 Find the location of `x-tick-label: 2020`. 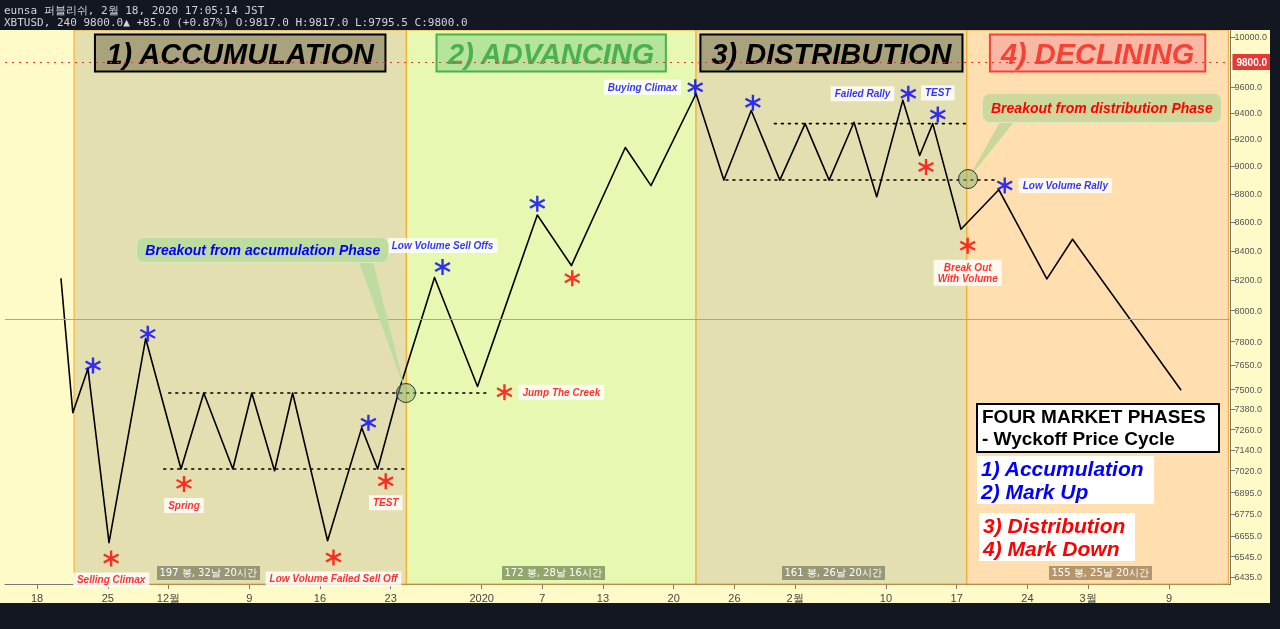

x-tick-label: 2020 is located at coordinates (481, 597).